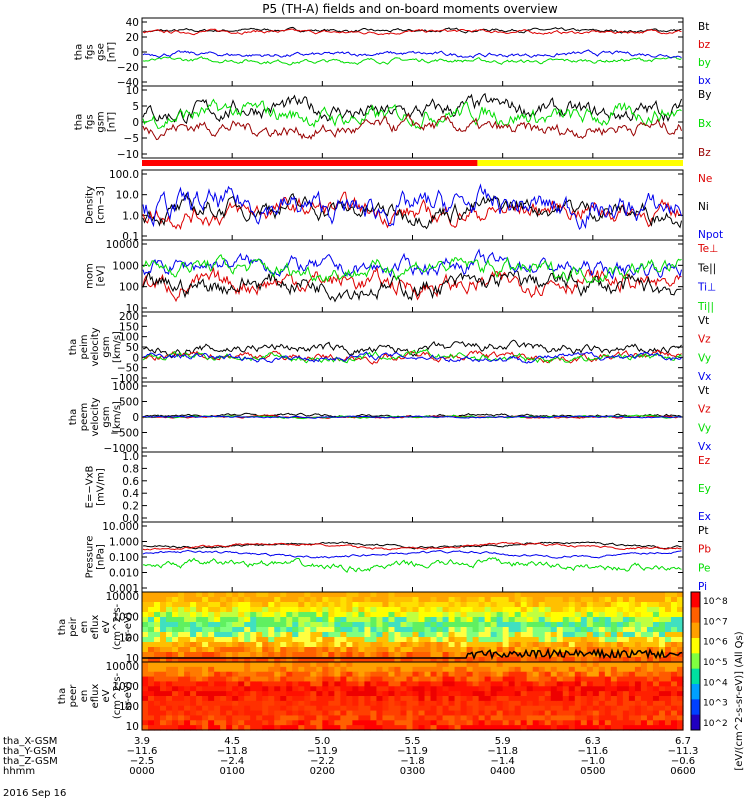  What do you see at coordinates (322, 771) in the screenshot?
I see `x-tick-value: 0200` at bounding box center [322, 771].